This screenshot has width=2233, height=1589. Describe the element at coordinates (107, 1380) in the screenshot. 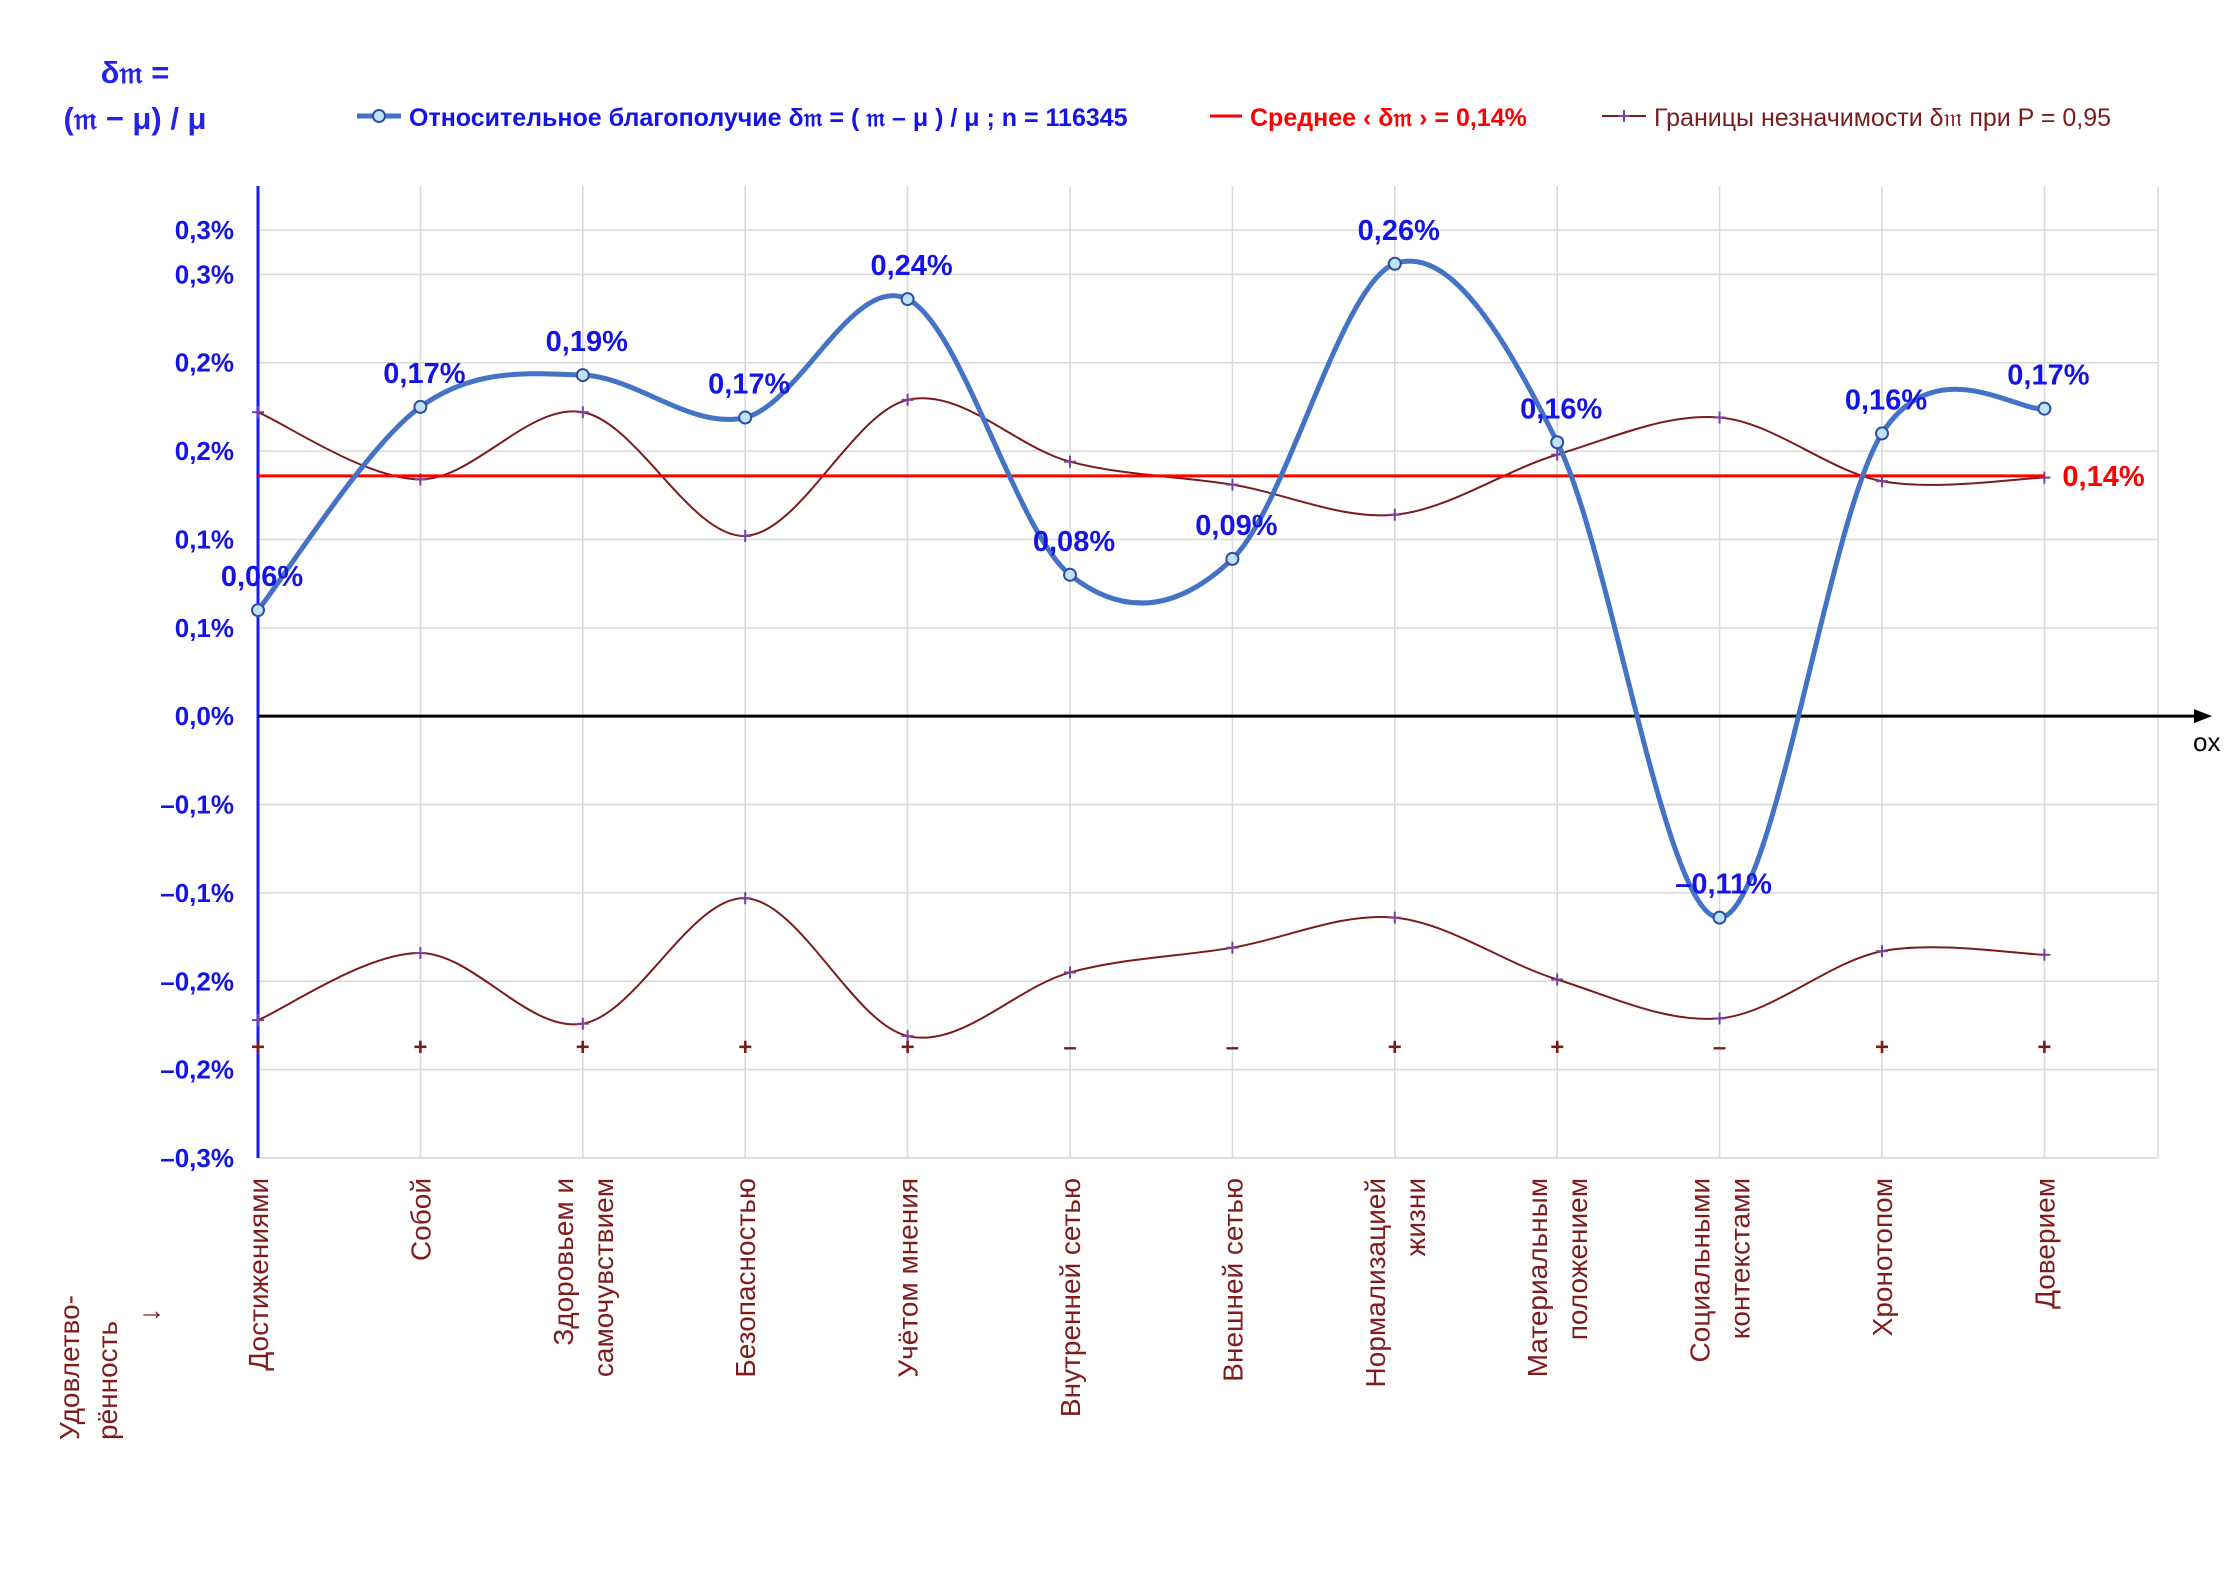

I see `x-axis-caption-line2: рённость` at that location.